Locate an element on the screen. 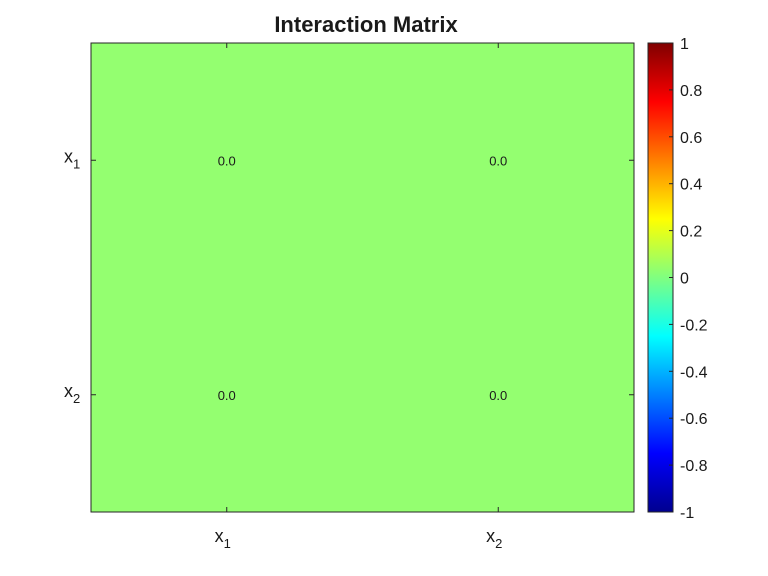 The image size is (768, 576). colorbar-tick-label: -0.8 is located at coordinates (694, 466).